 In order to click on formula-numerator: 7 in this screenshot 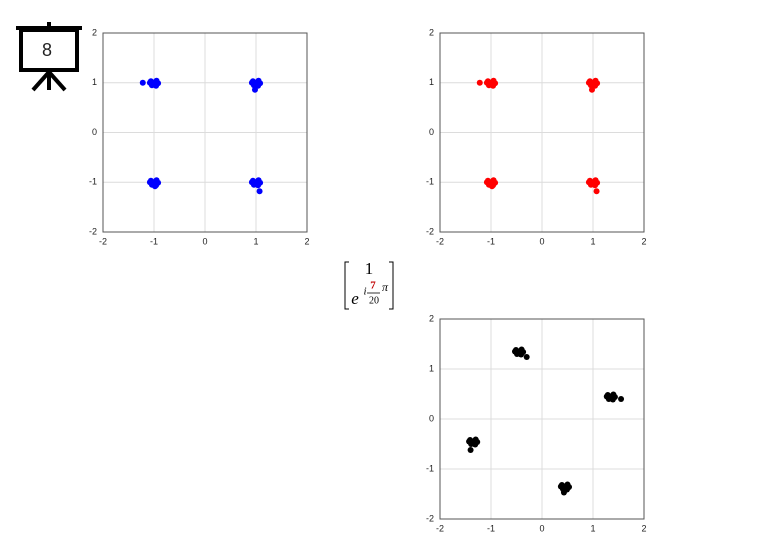, I will do `click(373, 286)`.